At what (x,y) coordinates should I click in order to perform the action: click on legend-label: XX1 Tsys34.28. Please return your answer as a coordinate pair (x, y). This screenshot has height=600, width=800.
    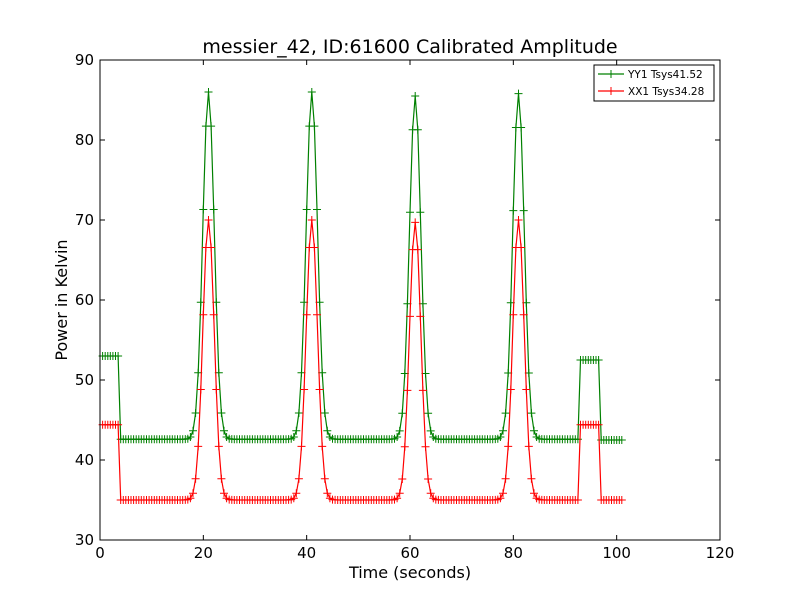
    Looking at the image, I should click on (666, 92).